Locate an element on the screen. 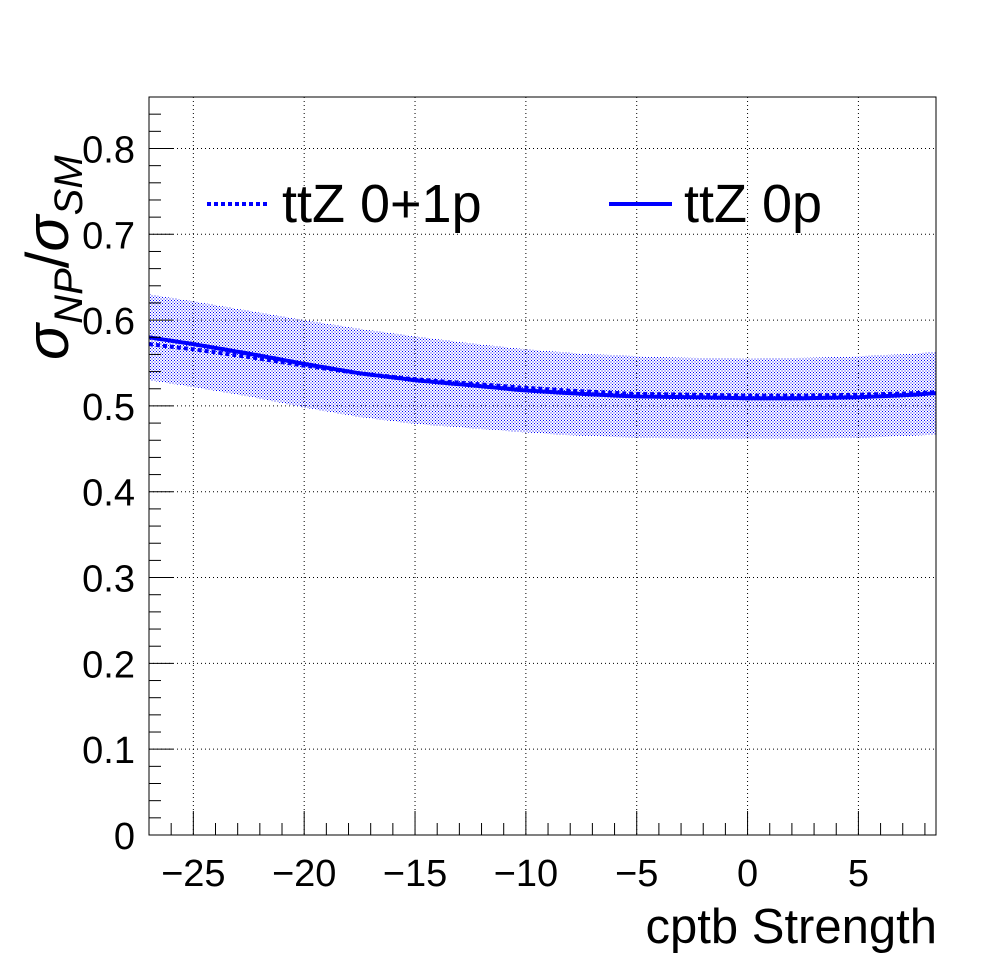  y-tick-label: 0.5 is located at coordinates (108, 408).